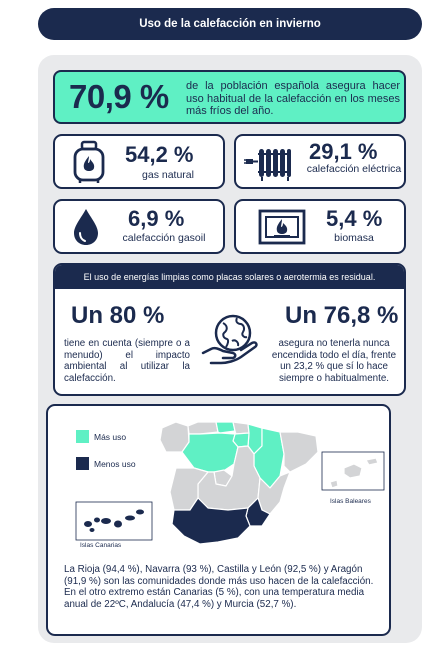 This screenshot has width=432, height=647. Describe the element at coordinates (230, 483) in the screenshot. I see `spain-map` at that location.